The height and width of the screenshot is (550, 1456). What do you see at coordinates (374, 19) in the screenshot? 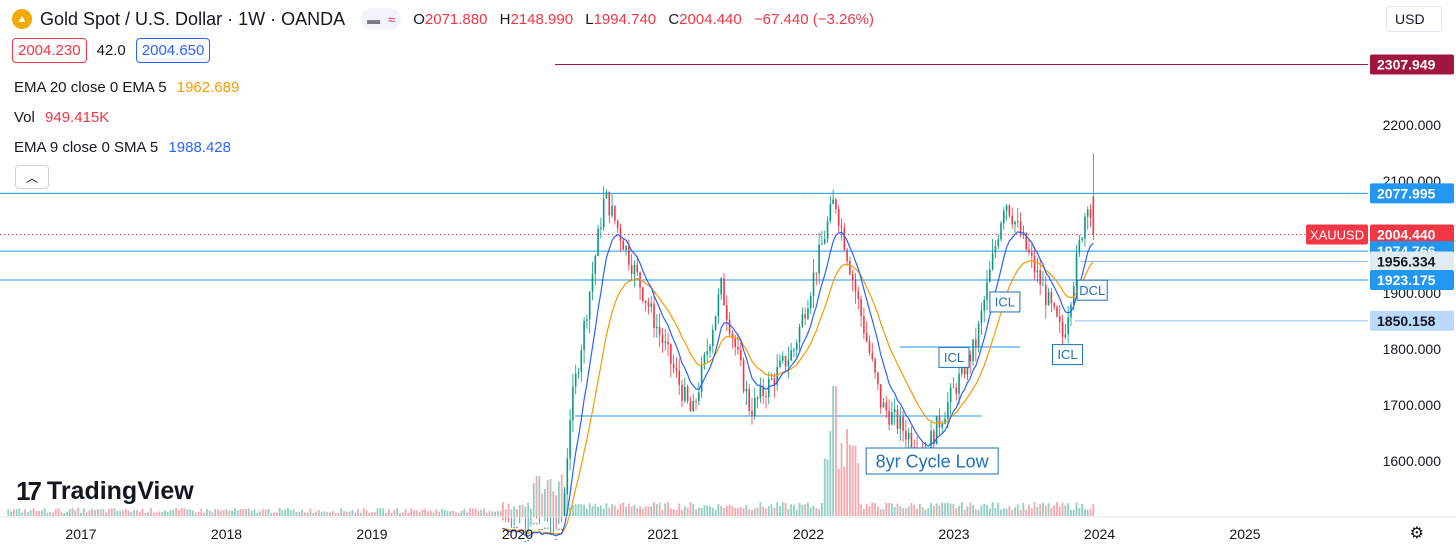
I see `minus-icon: ▬` at bounding box center [374, 19].